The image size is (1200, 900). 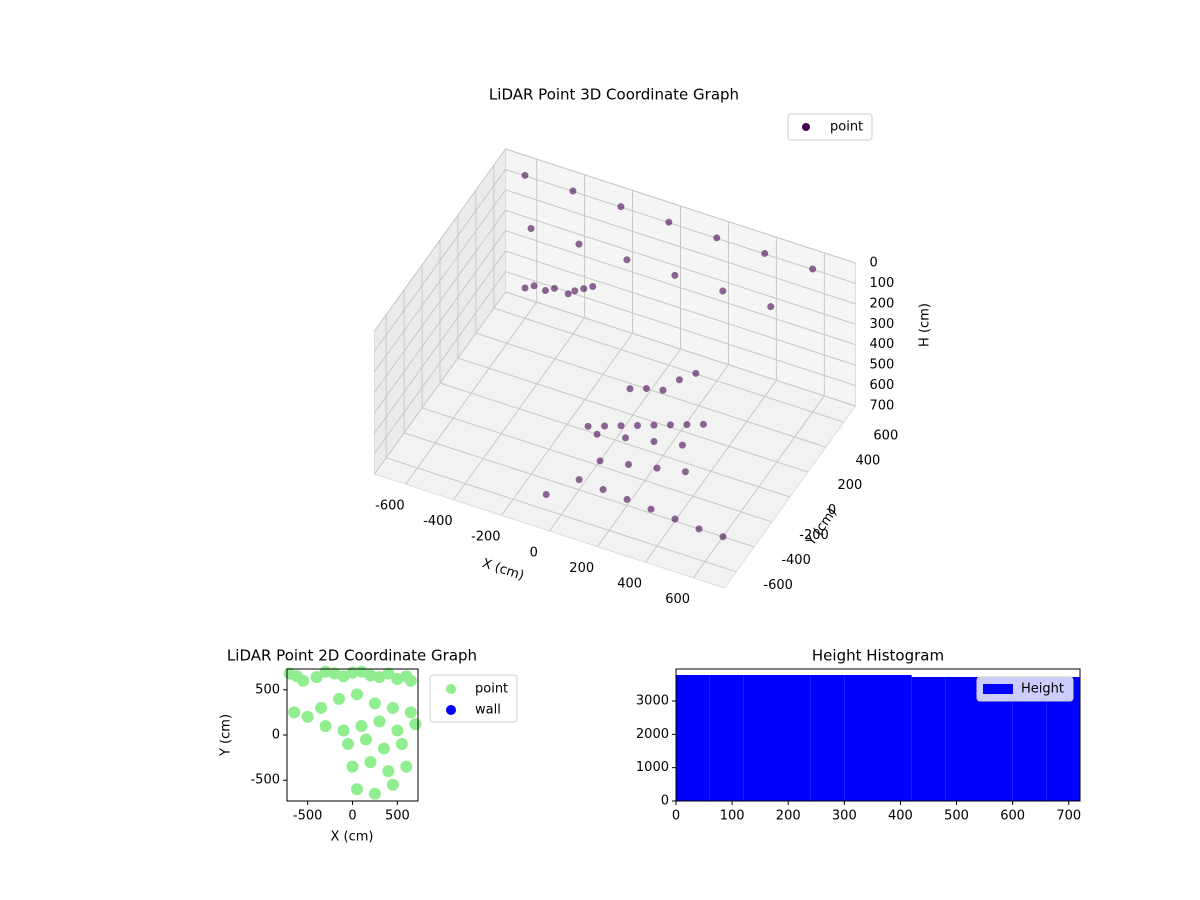 What do you see at coordinates (491, 689) in the screenshot?
I see `legend-label: point` at bounding box center [491, 689].